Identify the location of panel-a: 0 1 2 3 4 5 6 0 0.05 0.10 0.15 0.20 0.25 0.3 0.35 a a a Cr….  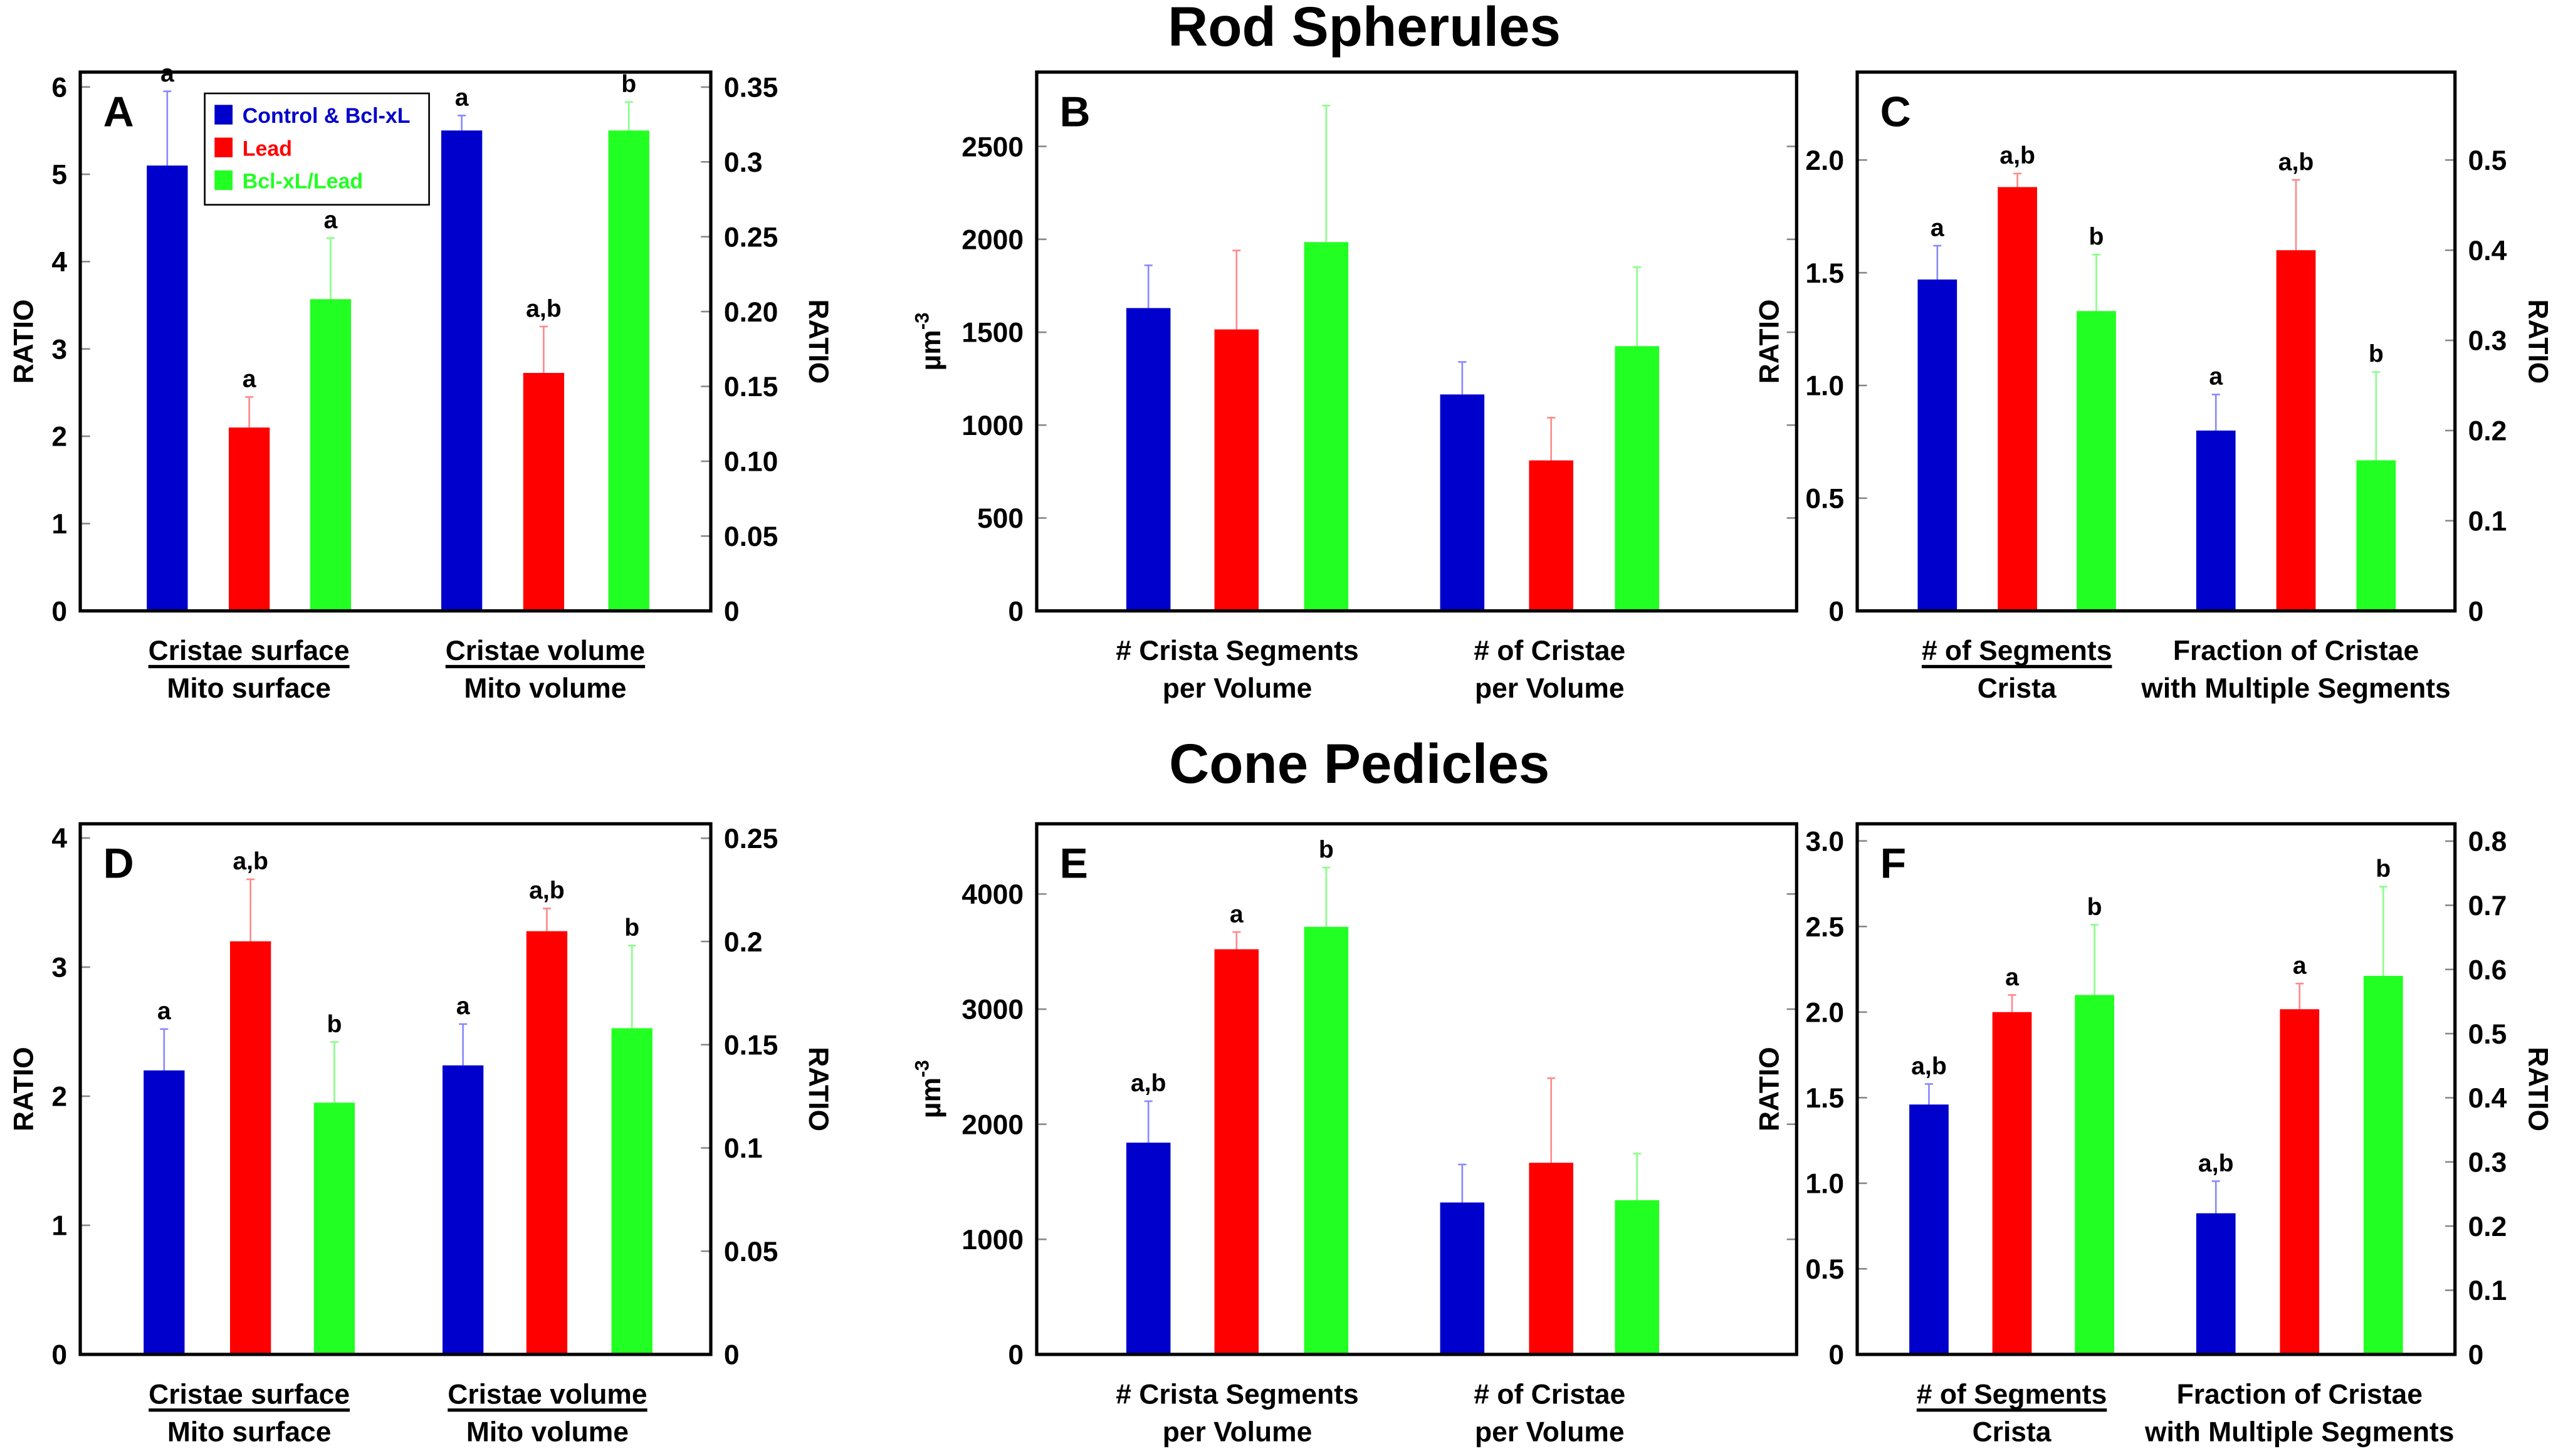
(421, 382).